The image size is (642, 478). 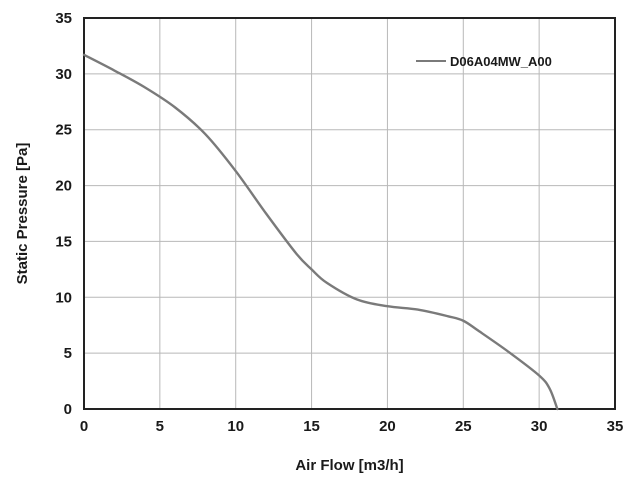 What do you see at coordinates (463, 426) in the screenshot?
I see `x-tick-label: 25` at bounding box center [463, 426].